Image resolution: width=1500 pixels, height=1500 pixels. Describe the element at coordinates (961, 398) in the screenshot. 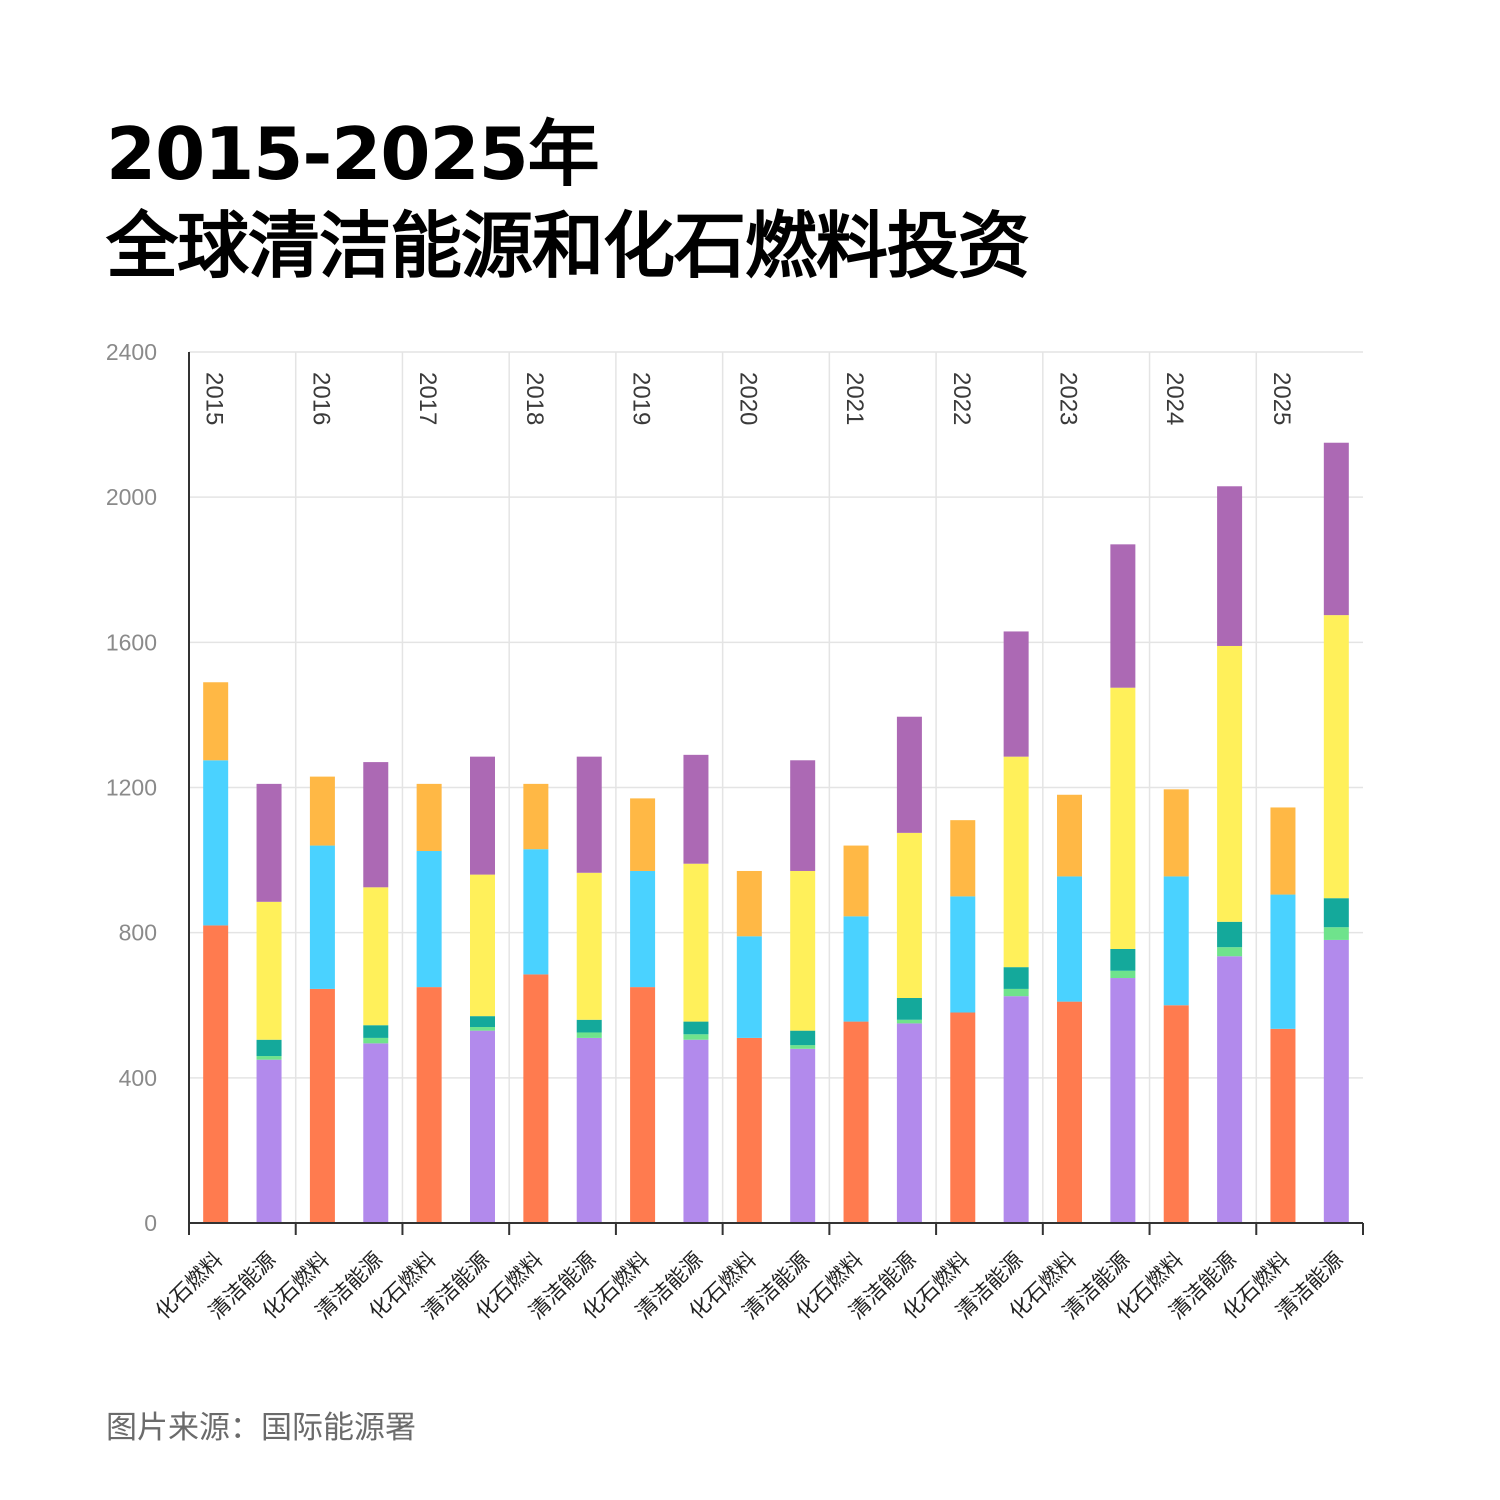

I see `year-label: 2022` at that location.